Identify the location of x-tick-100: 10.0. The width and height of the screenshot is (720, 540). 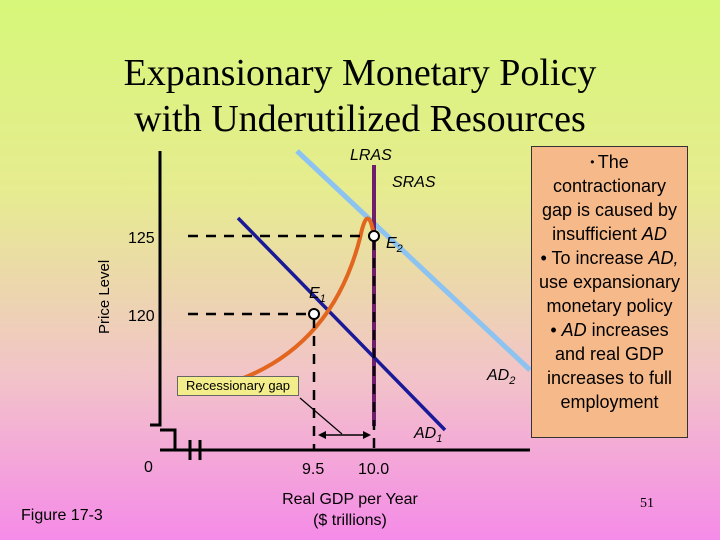
(373, 469).